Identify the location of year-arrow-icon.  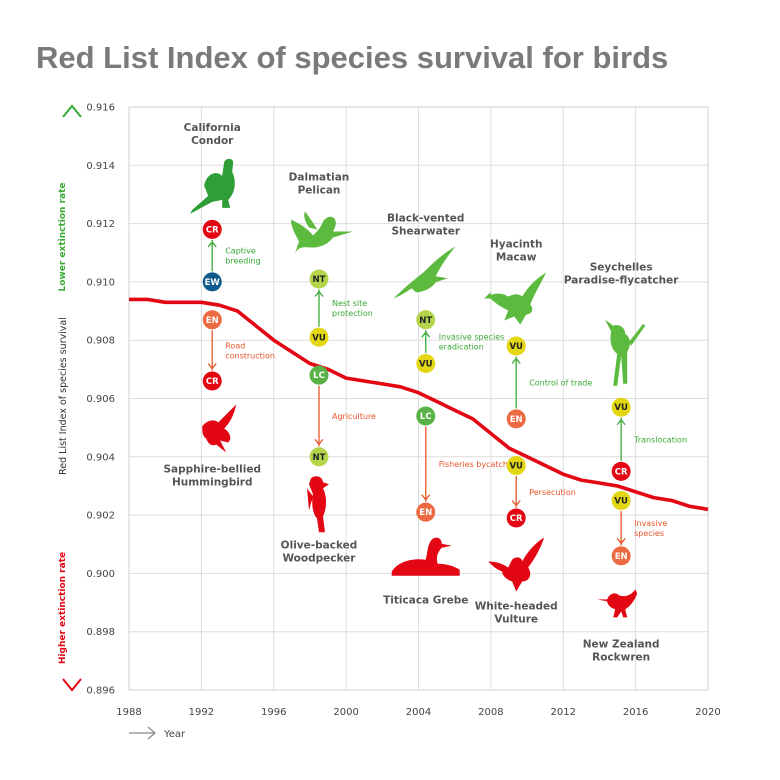
(142, 733).